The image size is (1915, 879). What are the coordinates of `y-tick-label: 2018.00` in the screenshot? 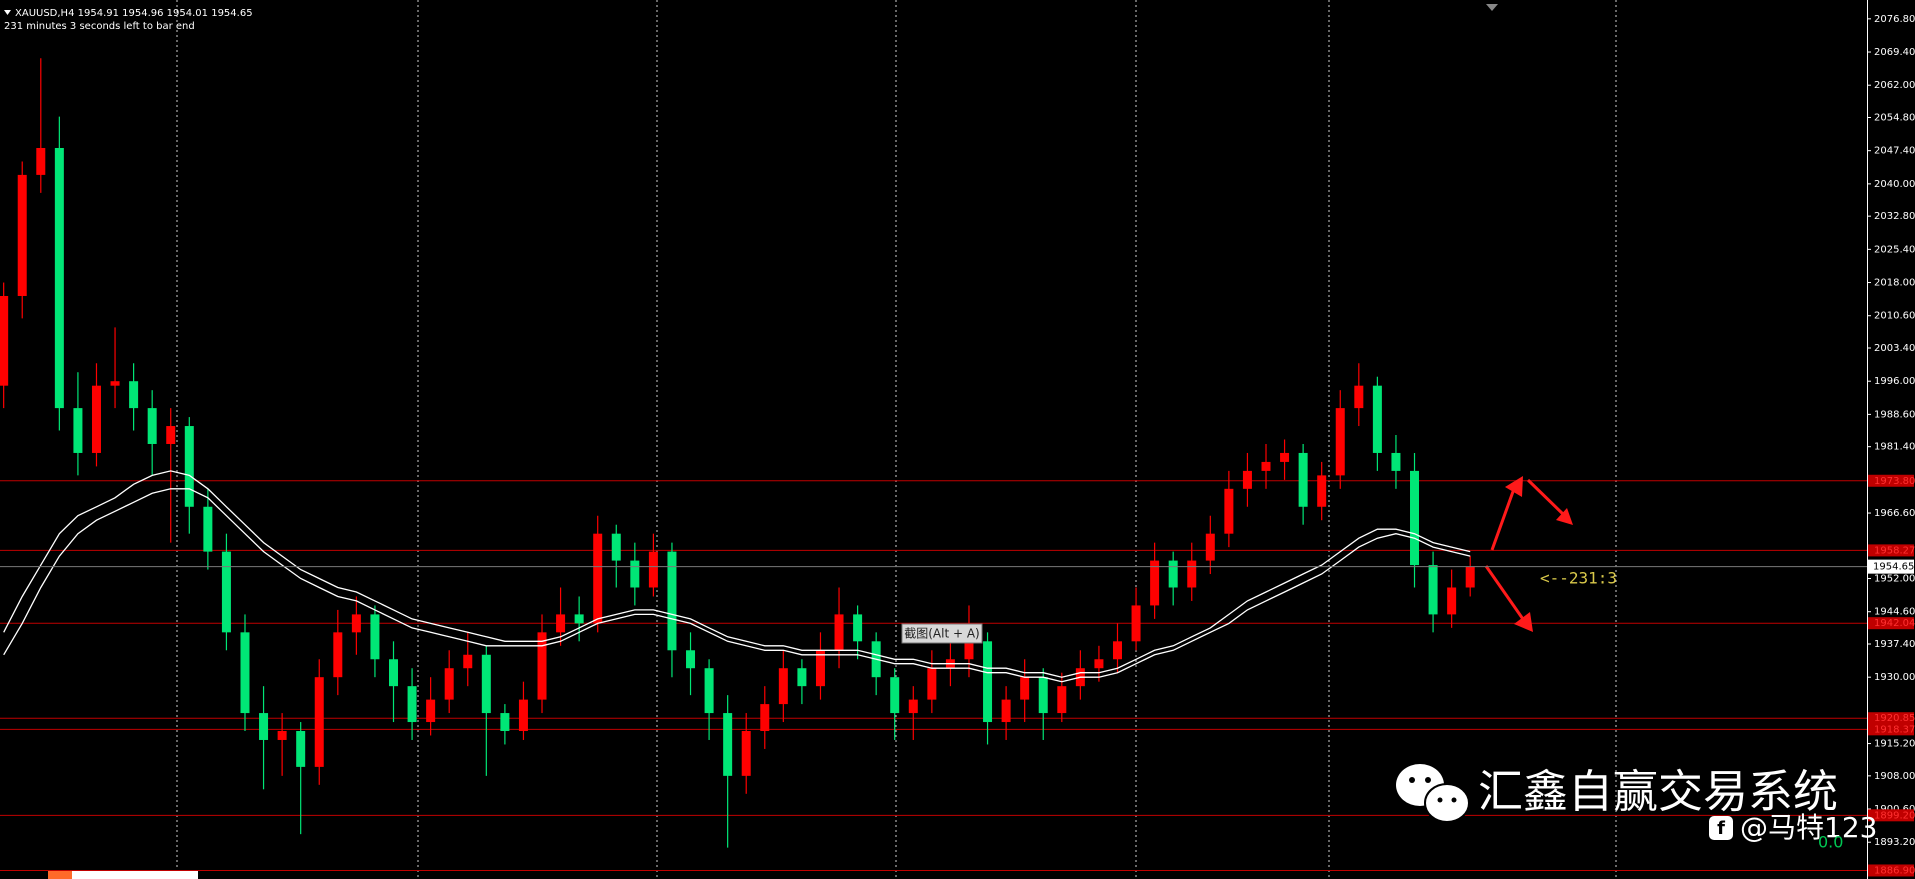 It's located at (1894, 283).